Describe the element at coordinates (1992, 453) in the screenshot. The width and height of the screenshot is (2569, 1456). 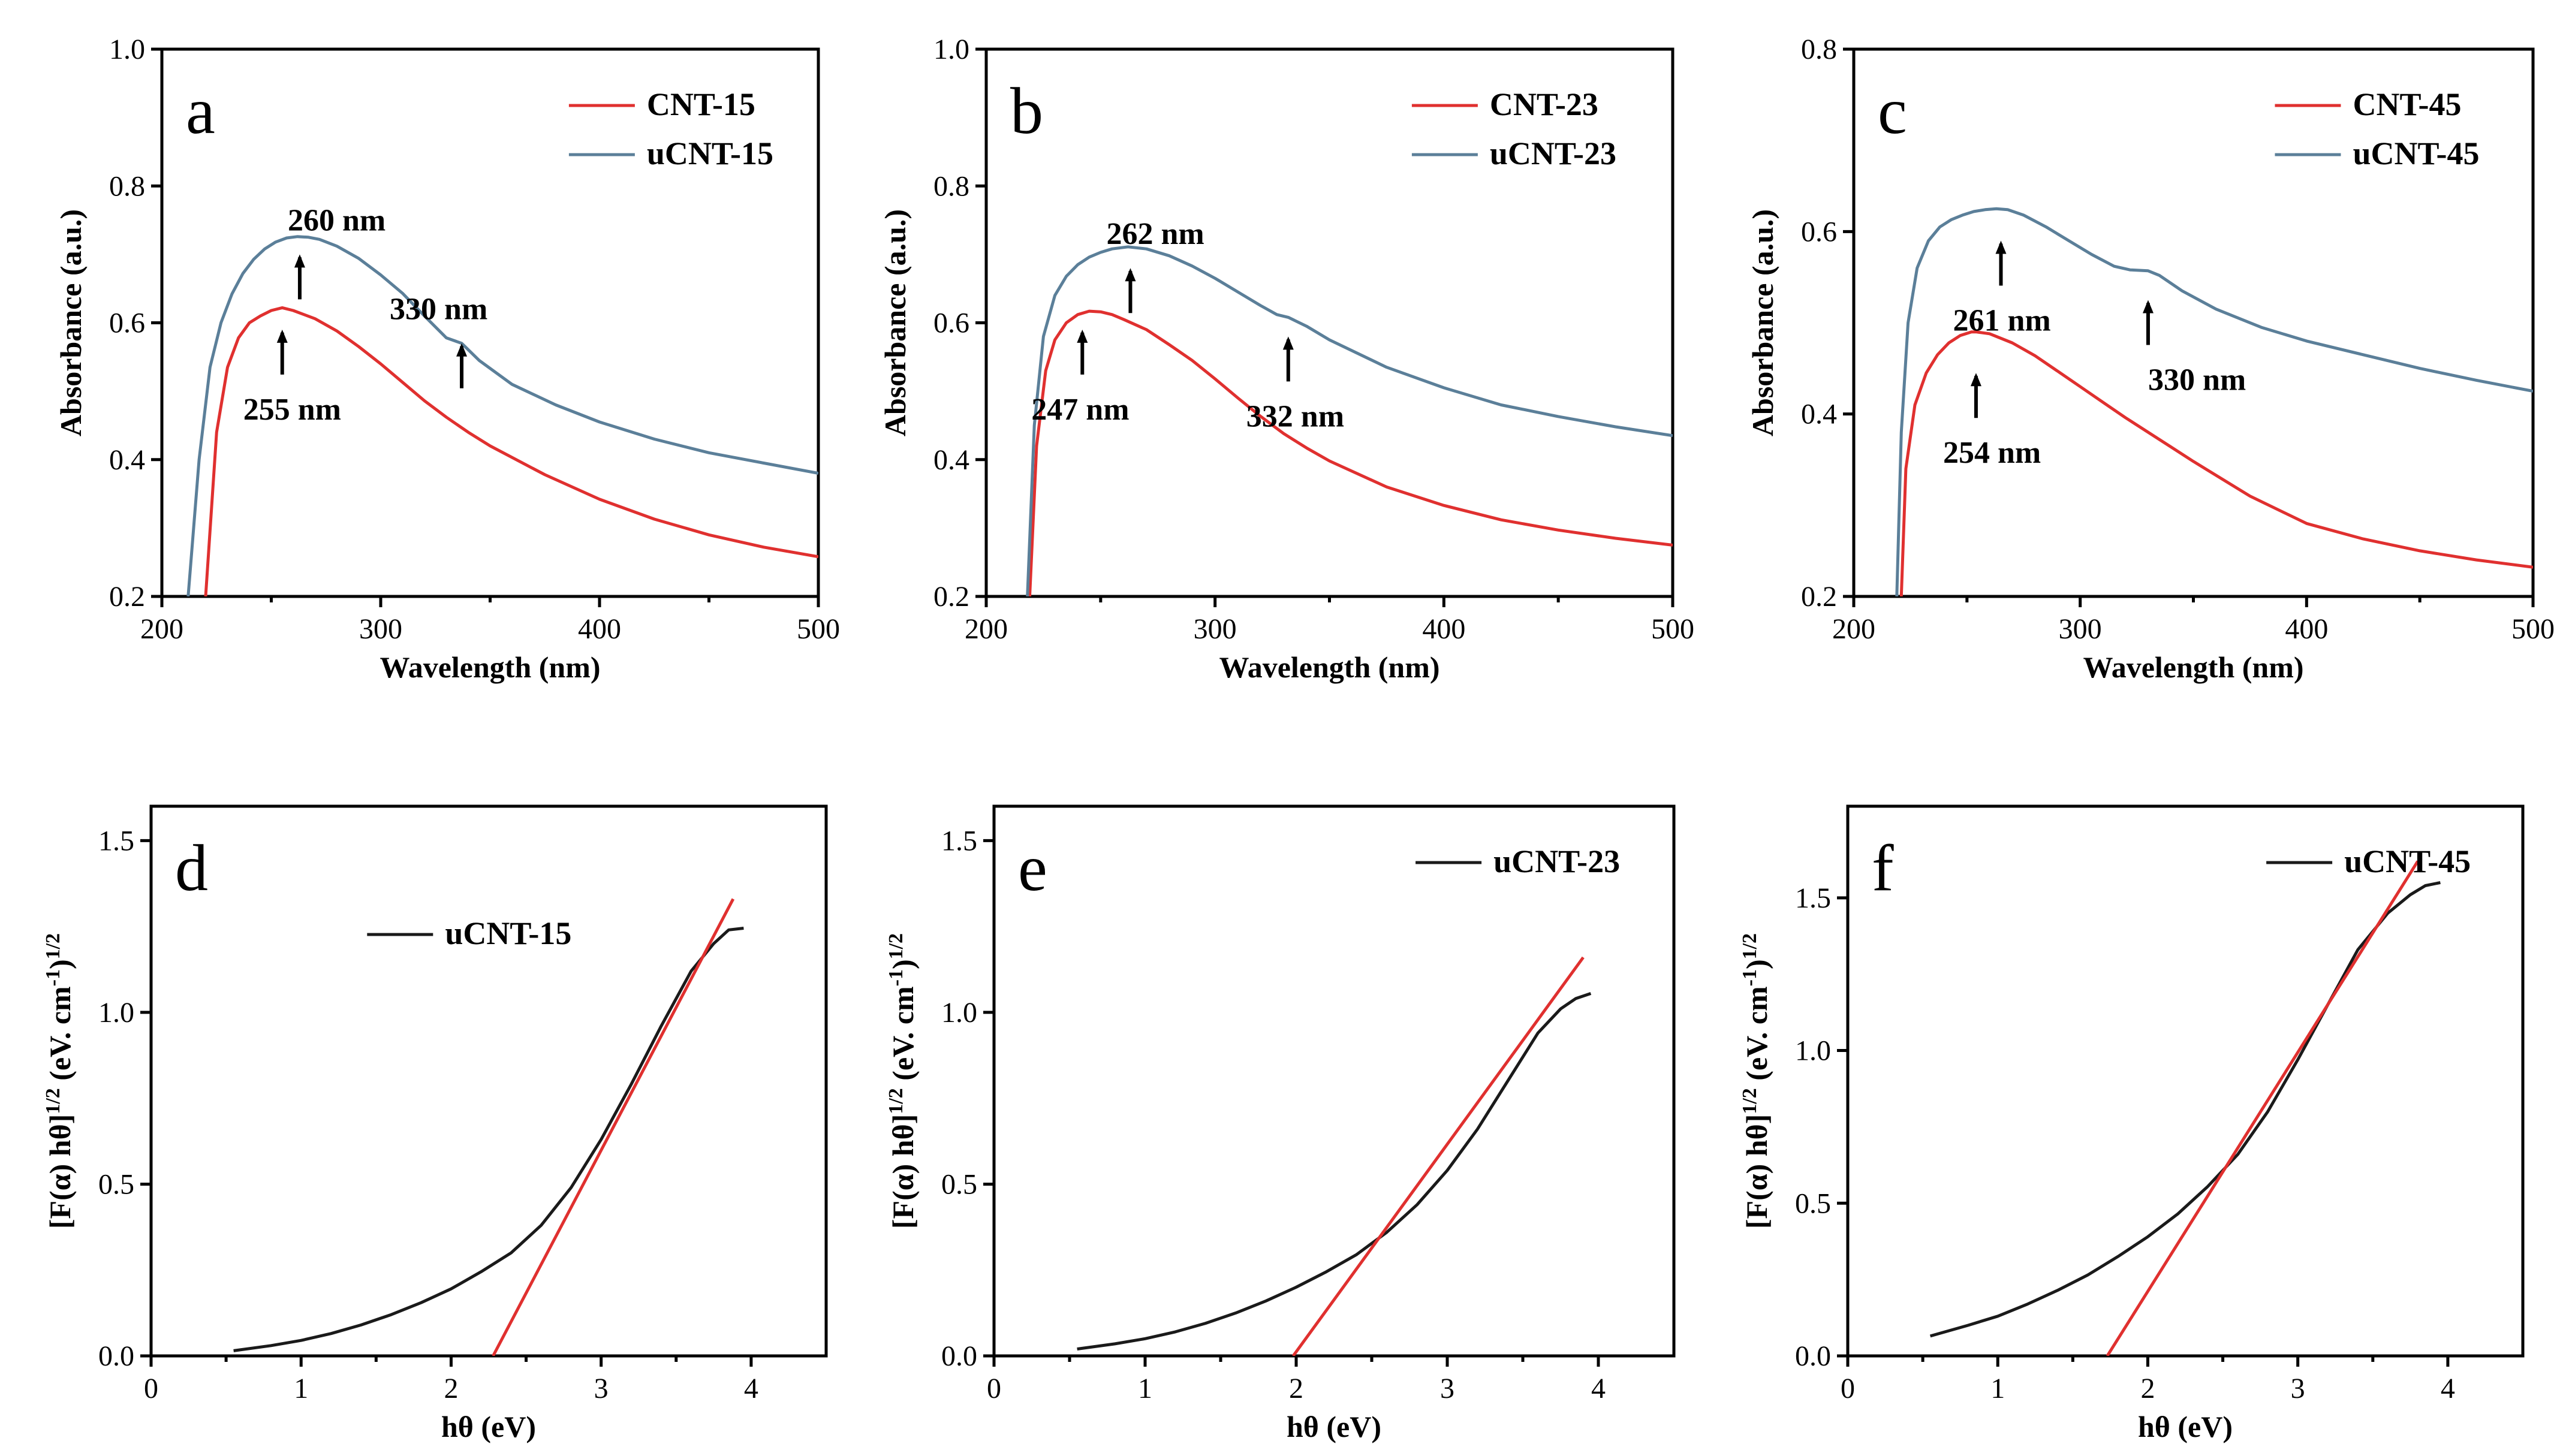
I see `annotation-label: 254 nm` at that location.